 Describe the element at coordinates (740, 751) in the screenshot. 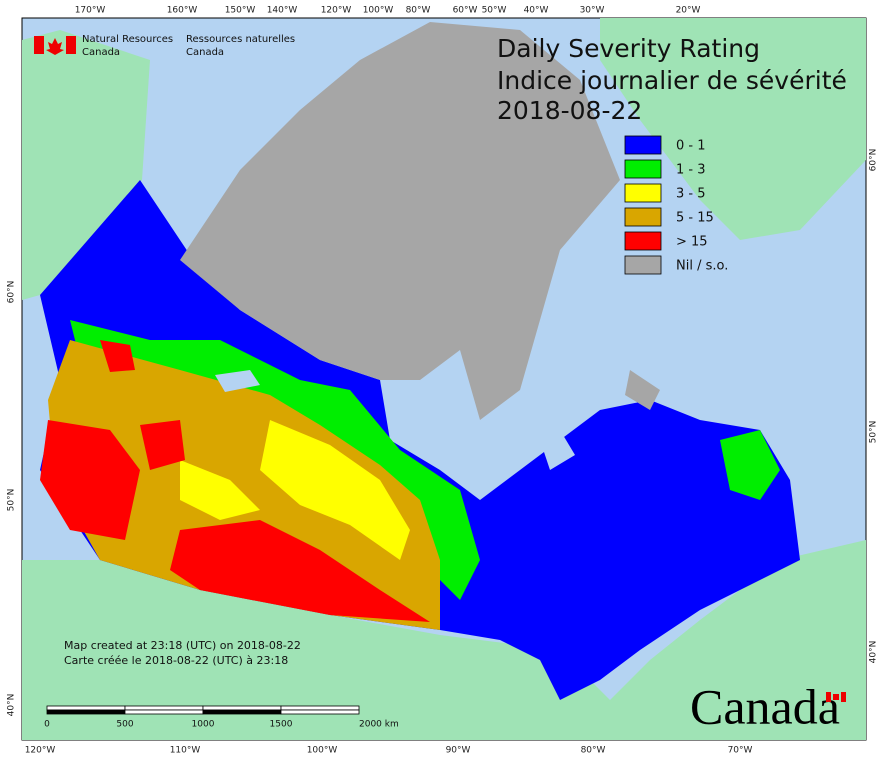

I see `longitude-label: 70°W` at that location.